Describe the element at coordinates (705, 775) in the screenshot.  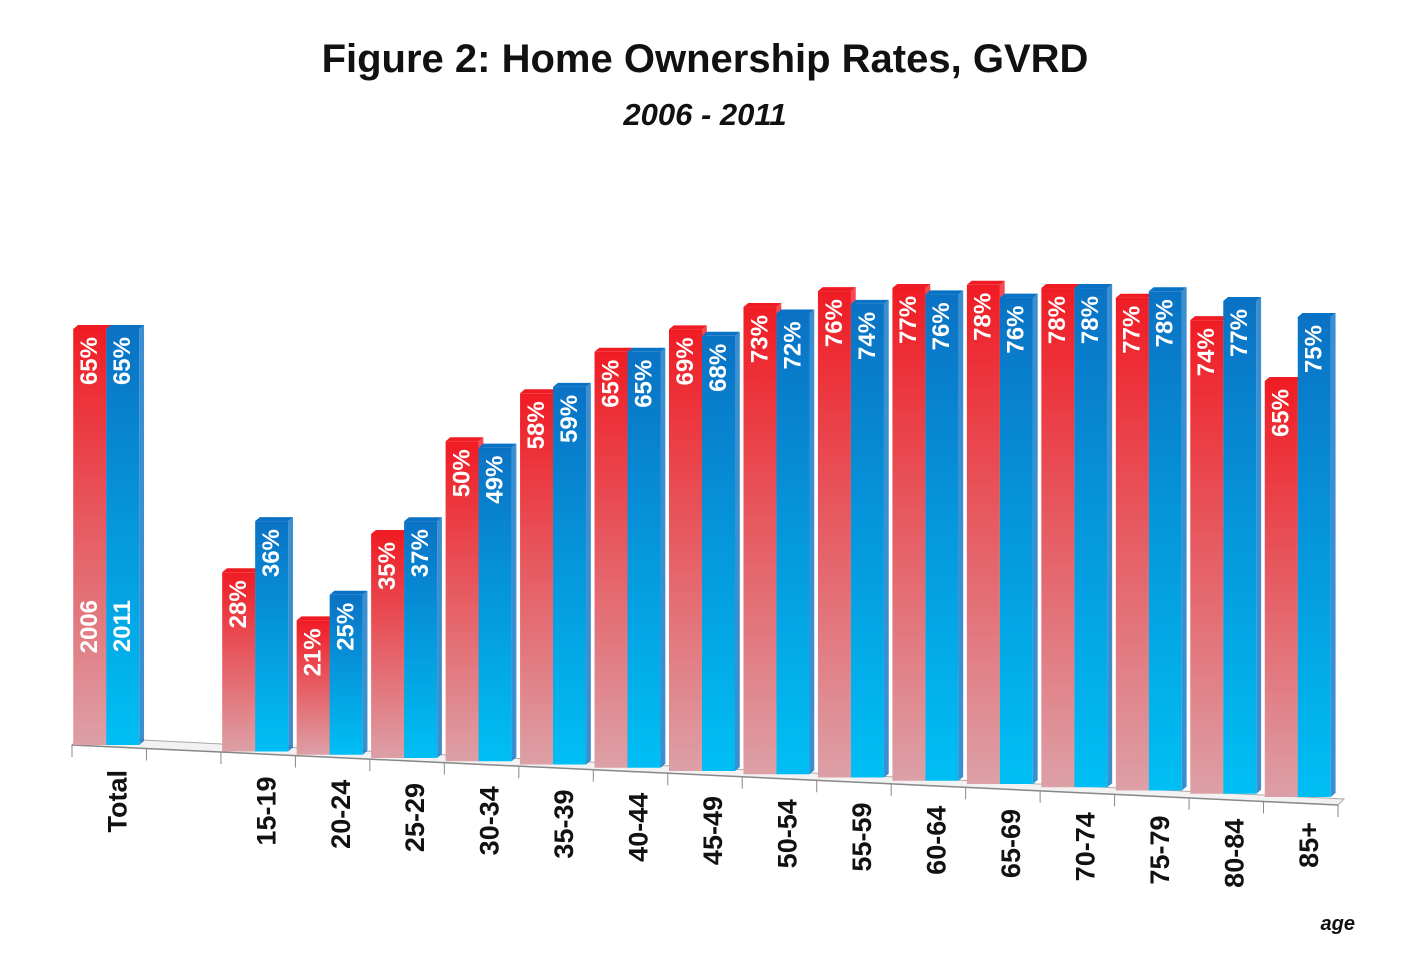
I see `x-axis-line` at that location.